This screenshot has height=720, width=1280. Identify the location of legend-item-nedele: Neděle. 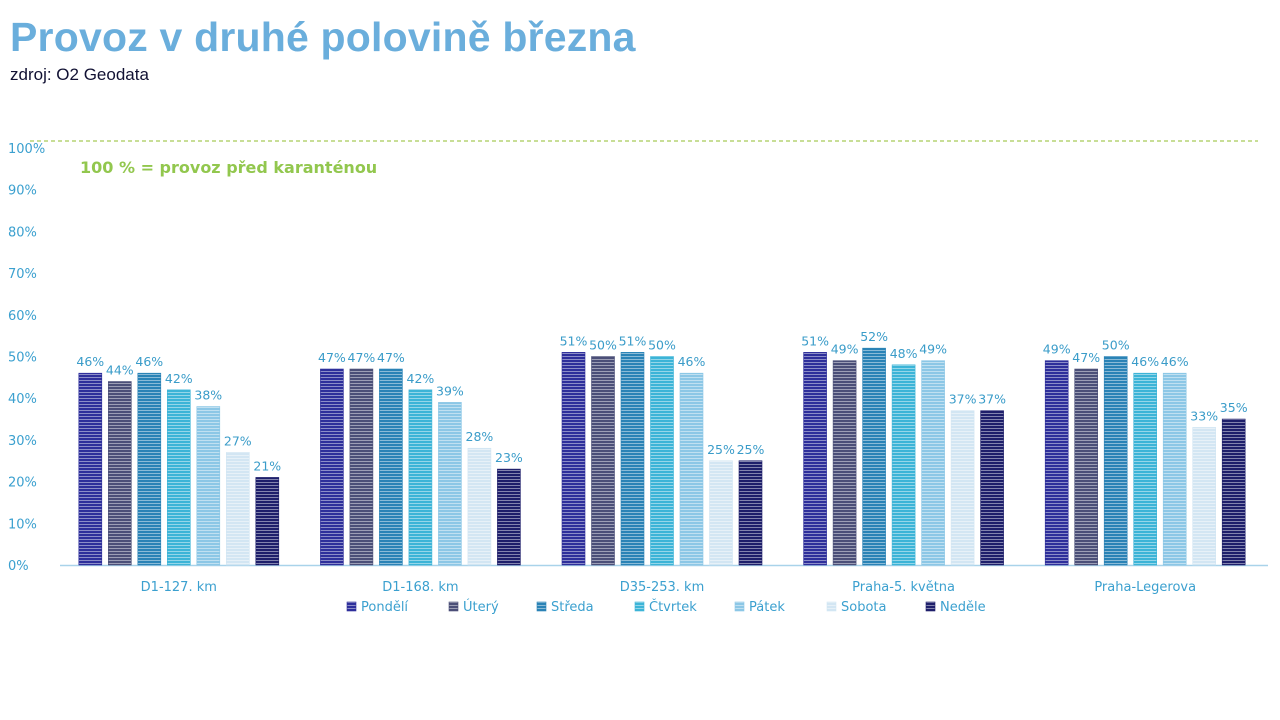
(955, 607).